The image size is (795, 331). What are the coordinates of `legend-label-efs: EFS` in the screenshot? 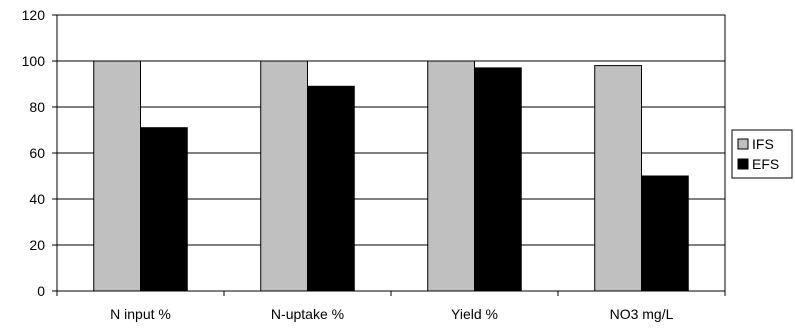 It's located at (765, 164).